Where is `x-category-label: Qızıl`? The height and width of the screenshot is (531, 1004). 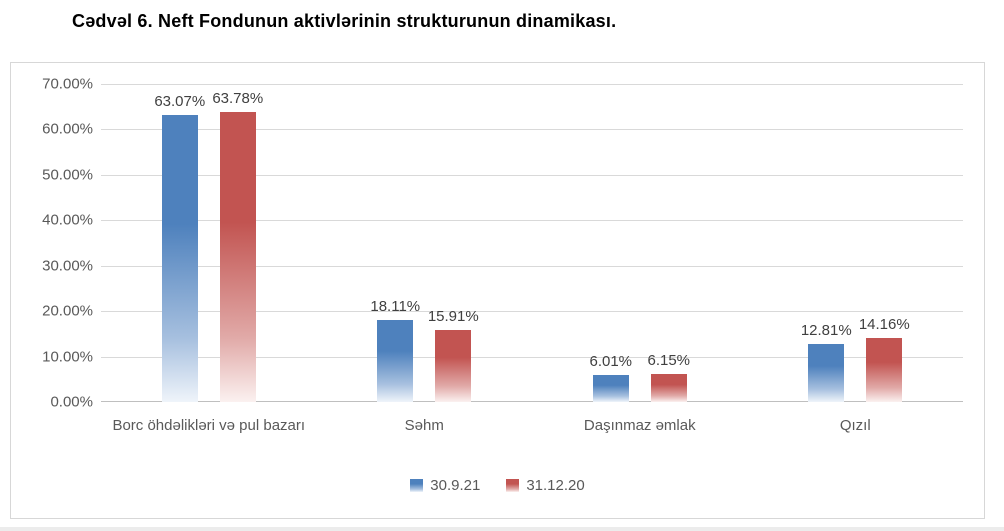 x-category-label: Qızıl is located at coordinates (855, 425).